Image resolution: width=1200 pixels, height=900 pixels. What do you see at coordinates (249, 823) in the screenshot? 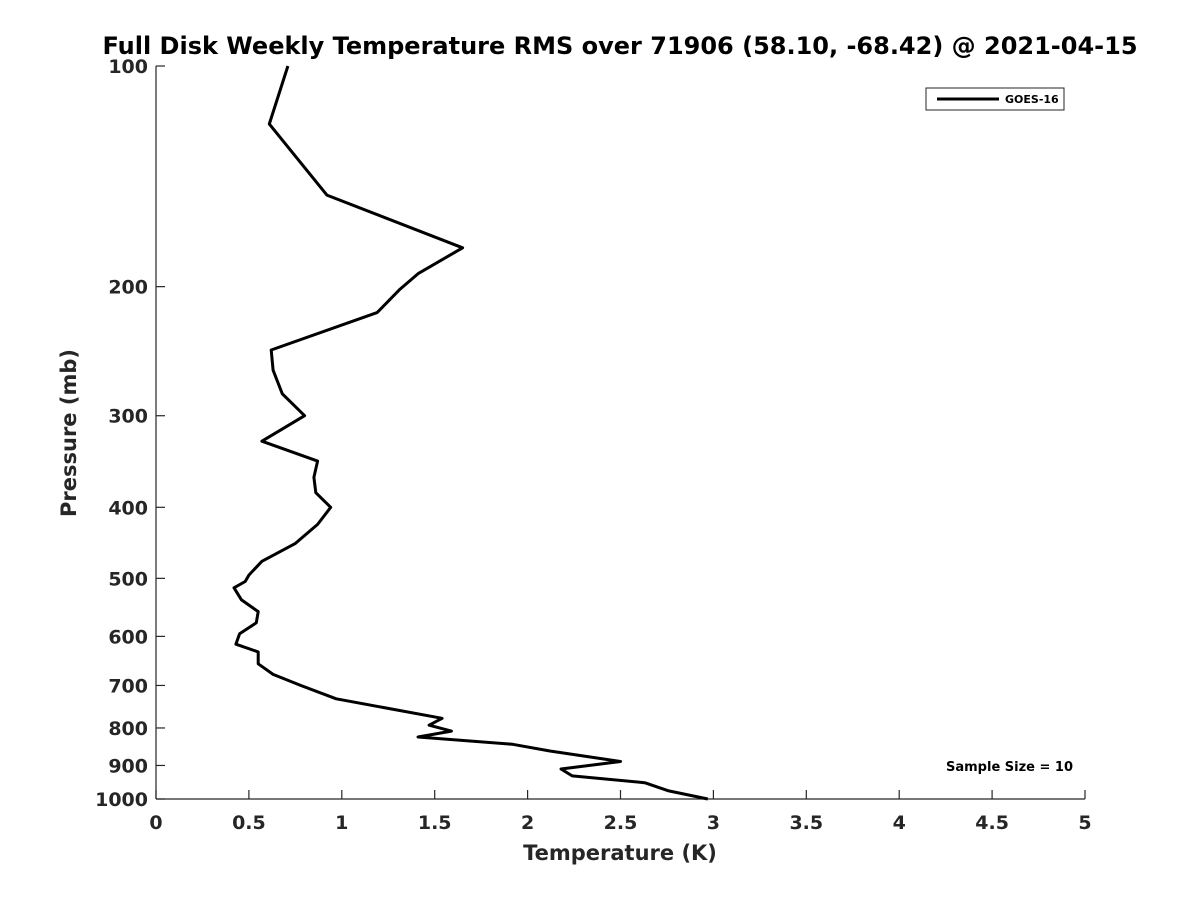
I see `x-tick-label: 0.5` at bounding box center [249, 823].